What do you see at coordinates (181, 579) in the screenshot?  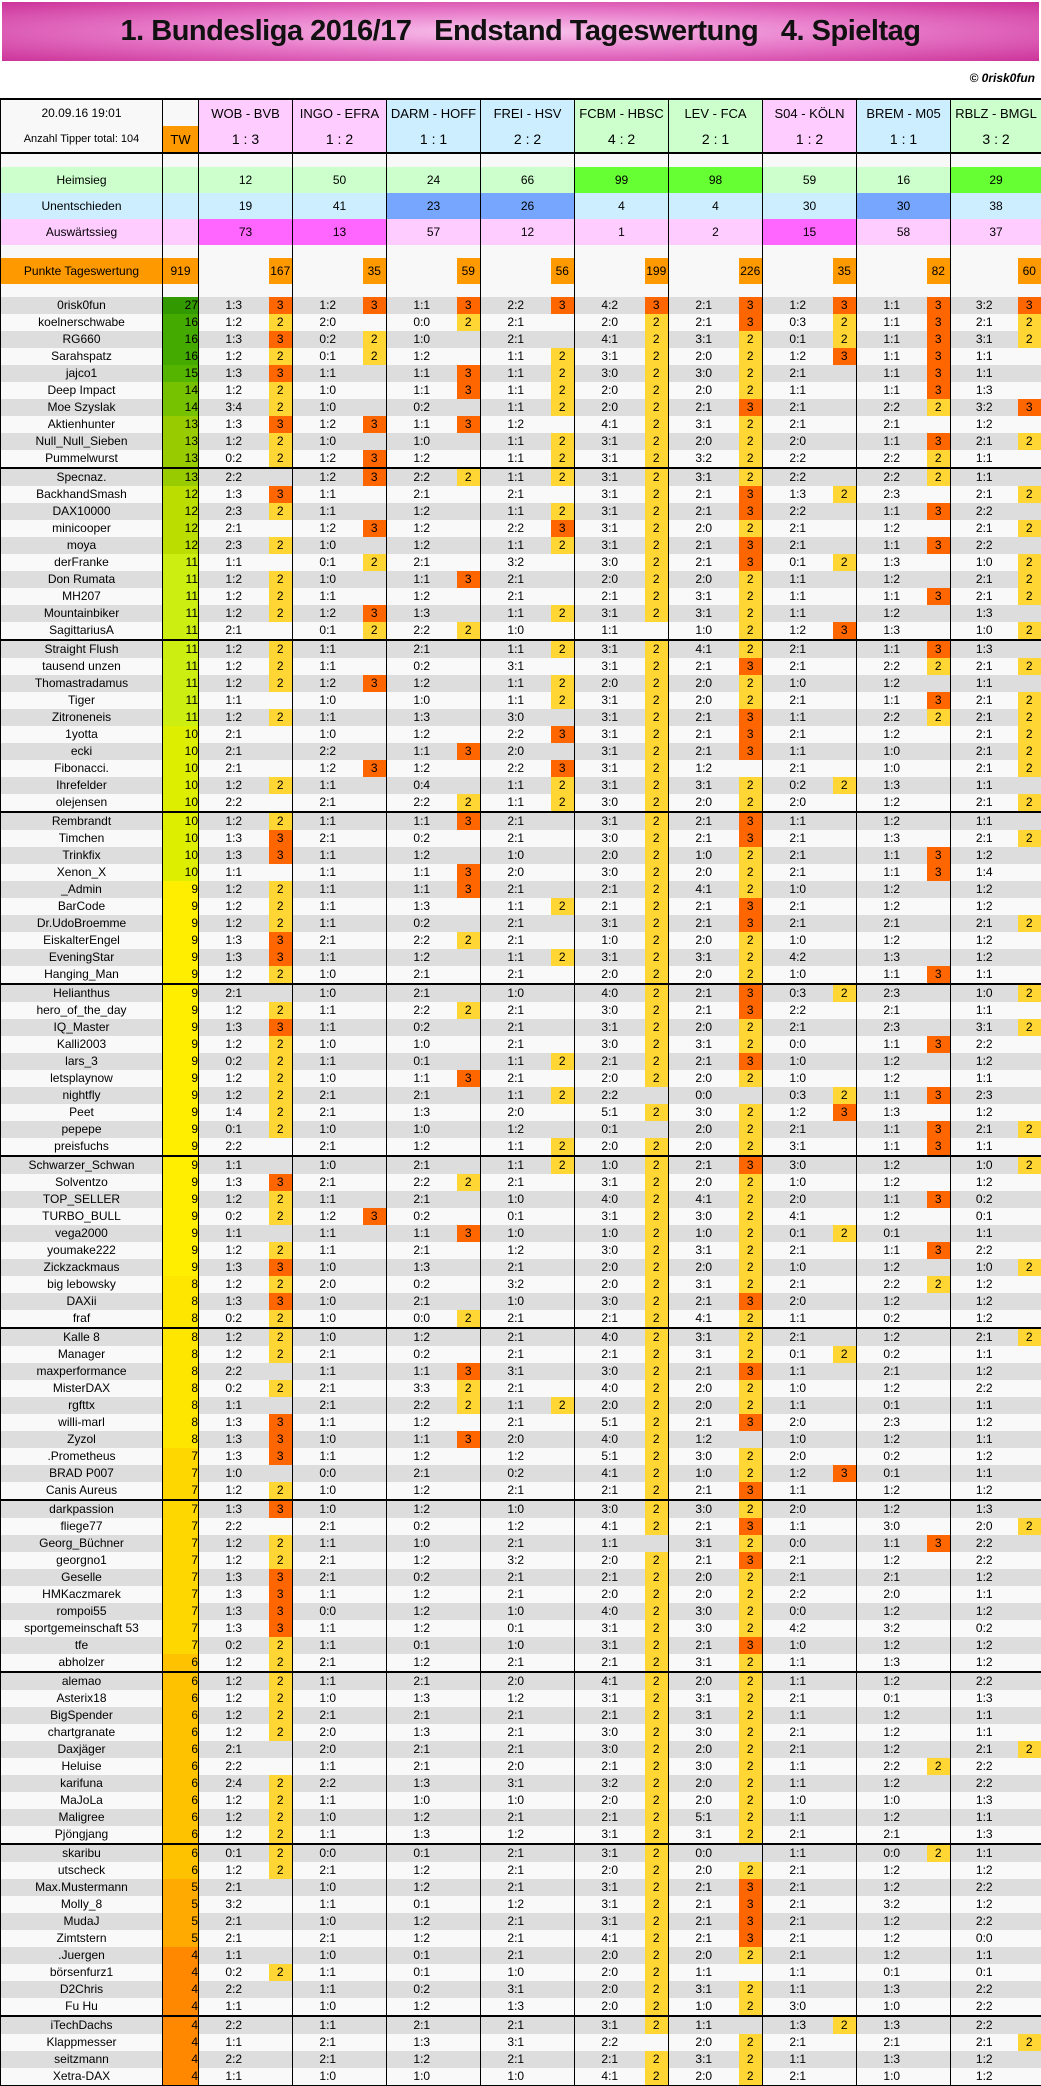 I see `tw-points: 11` at bounding box center [181, 579].